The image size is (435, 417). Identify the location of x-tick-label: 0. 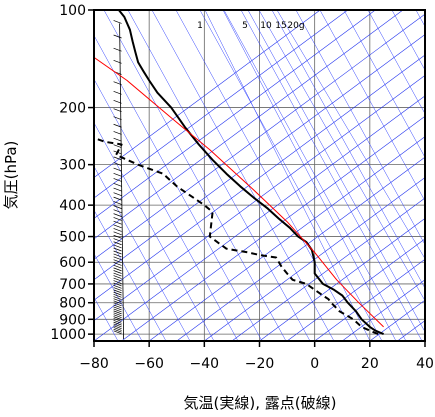
(314, 364).